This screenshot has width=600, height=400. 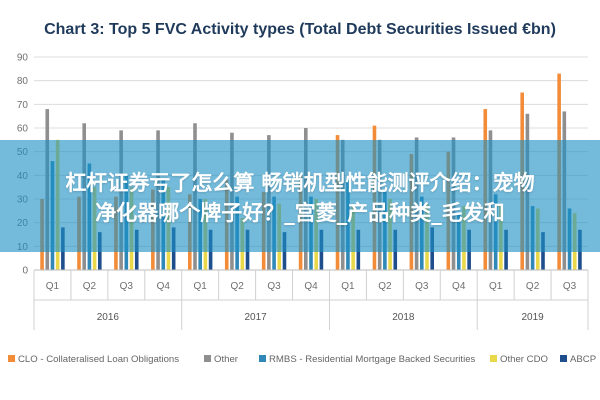 I want to click on y-tick-label: 0, so click(x=25, y=271).